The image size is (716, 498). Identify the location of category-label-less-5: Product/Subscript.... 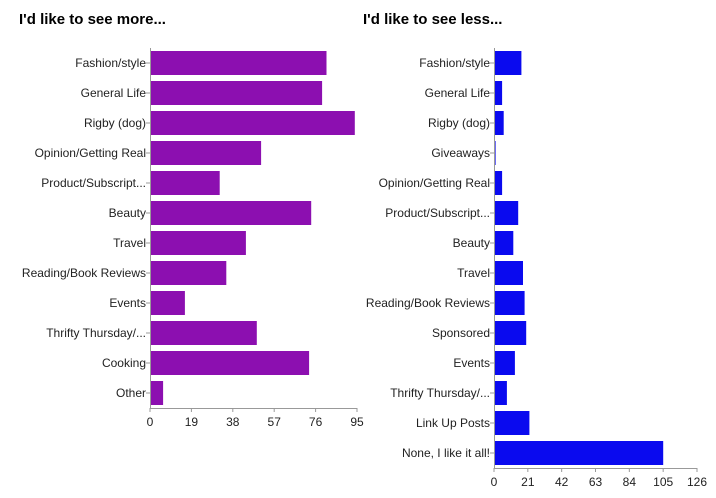
(437, 213).